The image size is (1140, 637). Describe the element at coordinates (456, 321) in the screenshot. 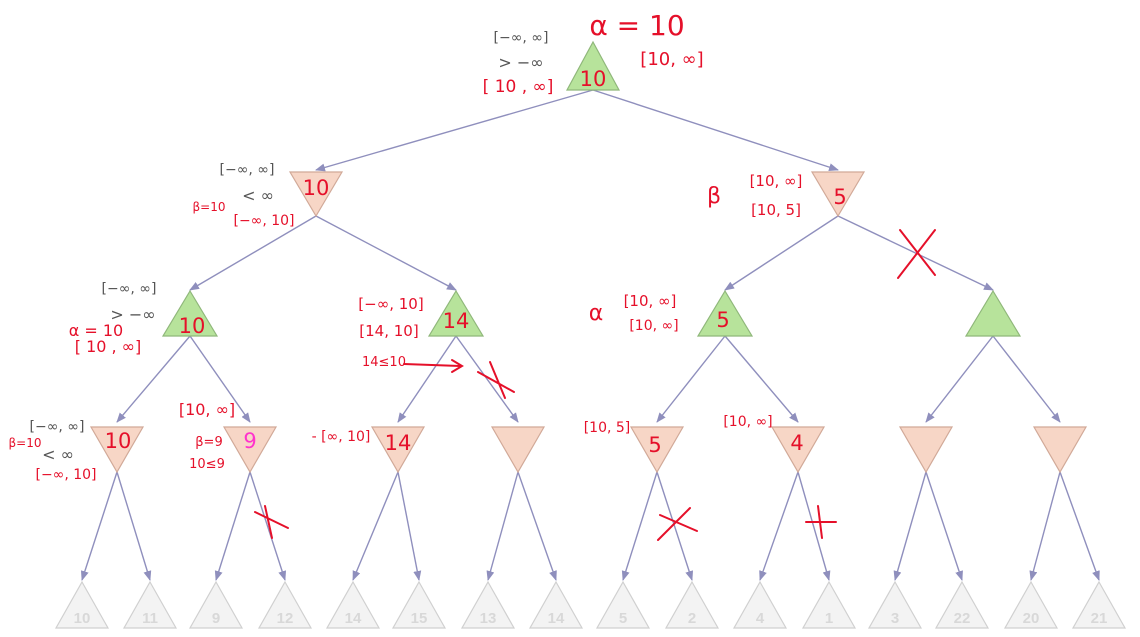

I see `node-value-l2-b: 14` at that location.